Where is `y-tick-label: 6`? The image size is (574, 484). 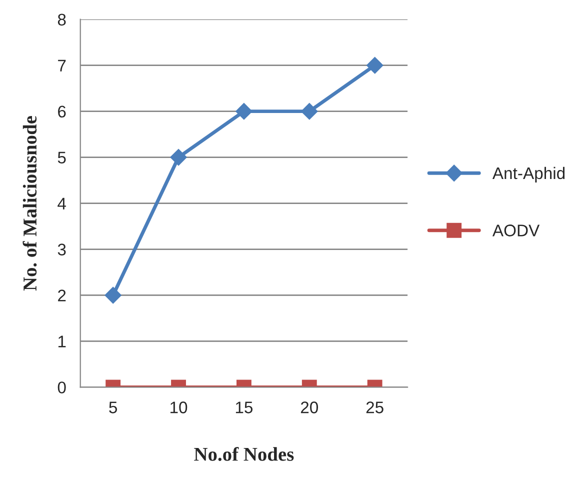
y-tick-label: 6 is located at coordinates (62, 112).